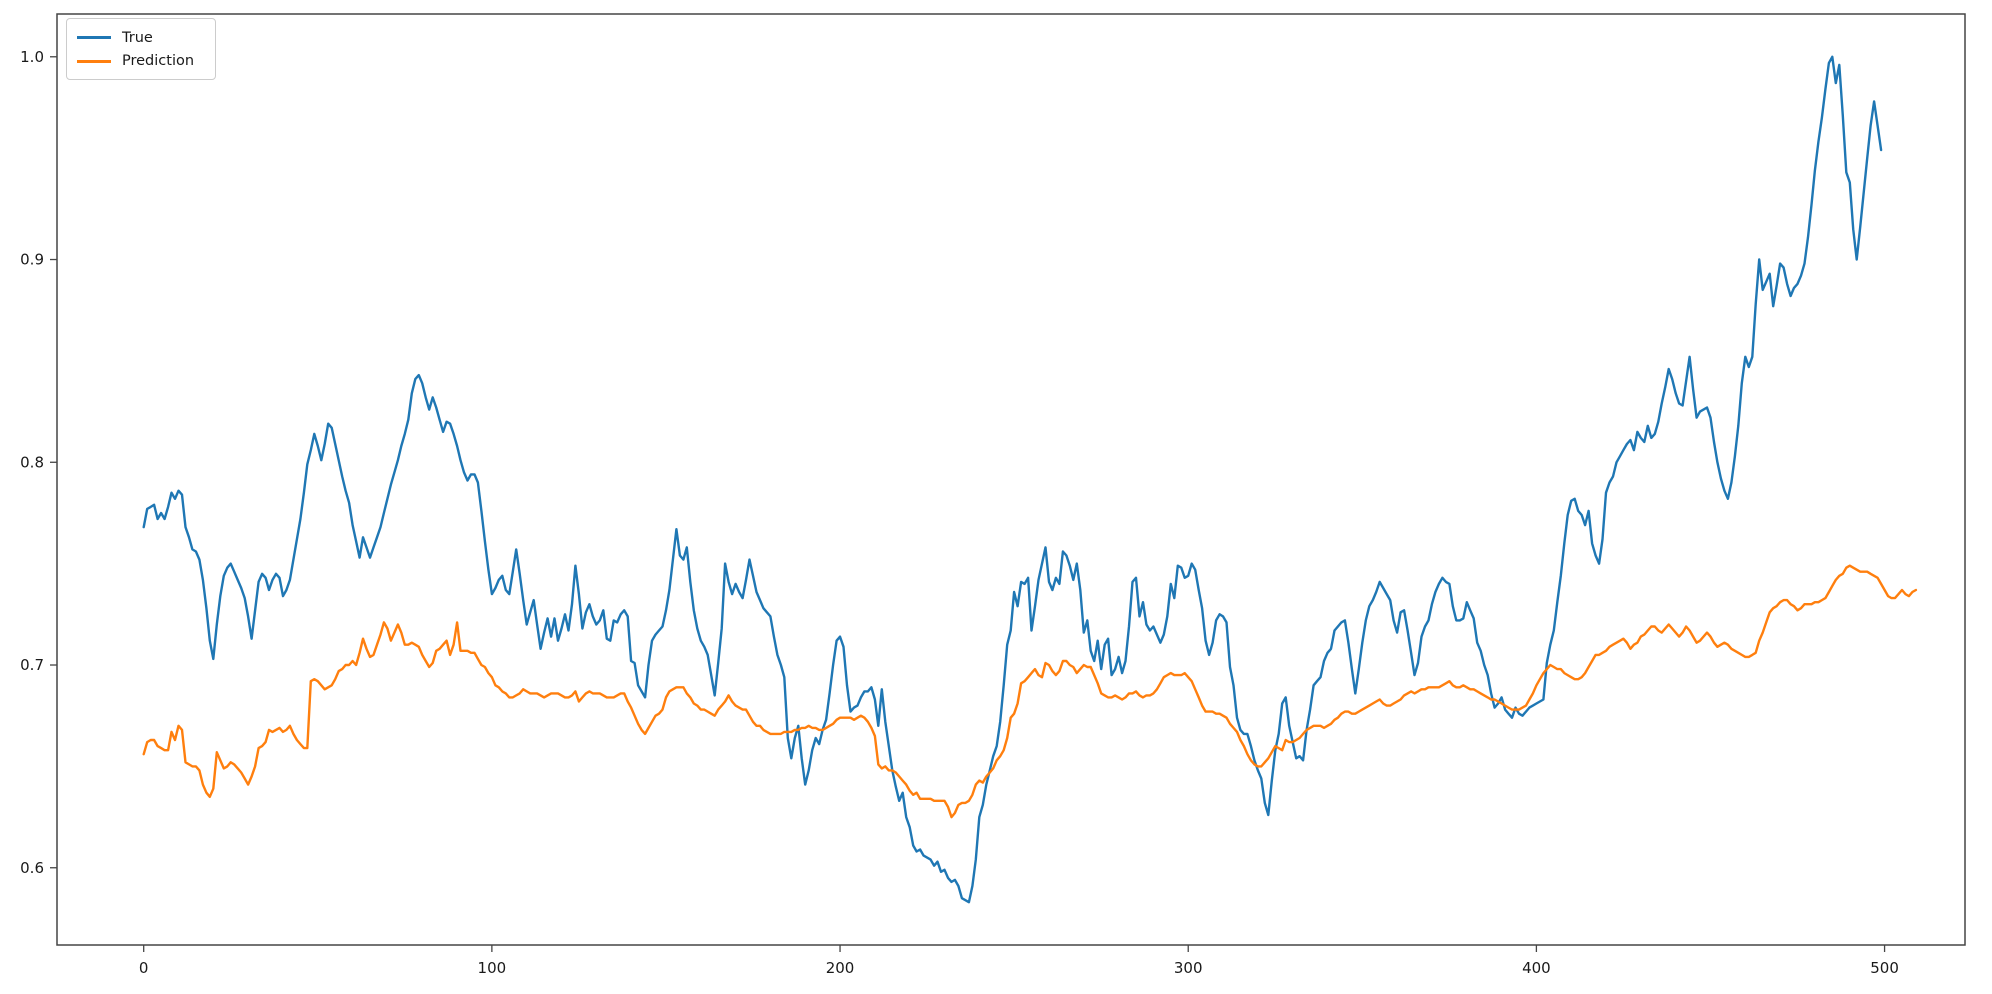 The image size is (1992, 994). I want to click on legend-label-prediction: Prediction, so click(158, 61).